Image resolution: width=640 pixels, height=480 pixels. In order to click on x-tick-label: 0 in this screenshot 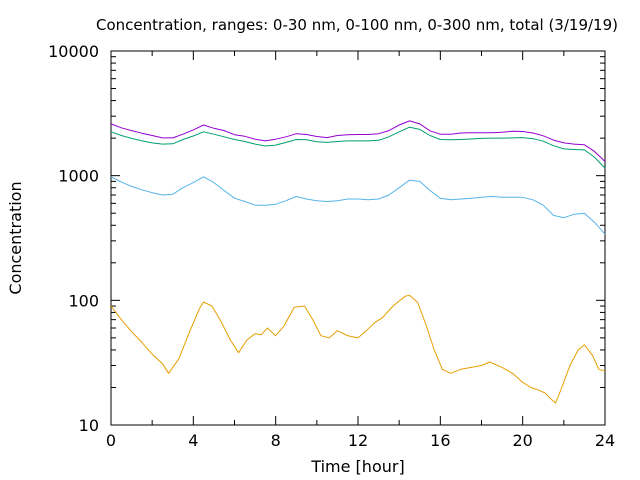, I will do `click(111, 440)`.